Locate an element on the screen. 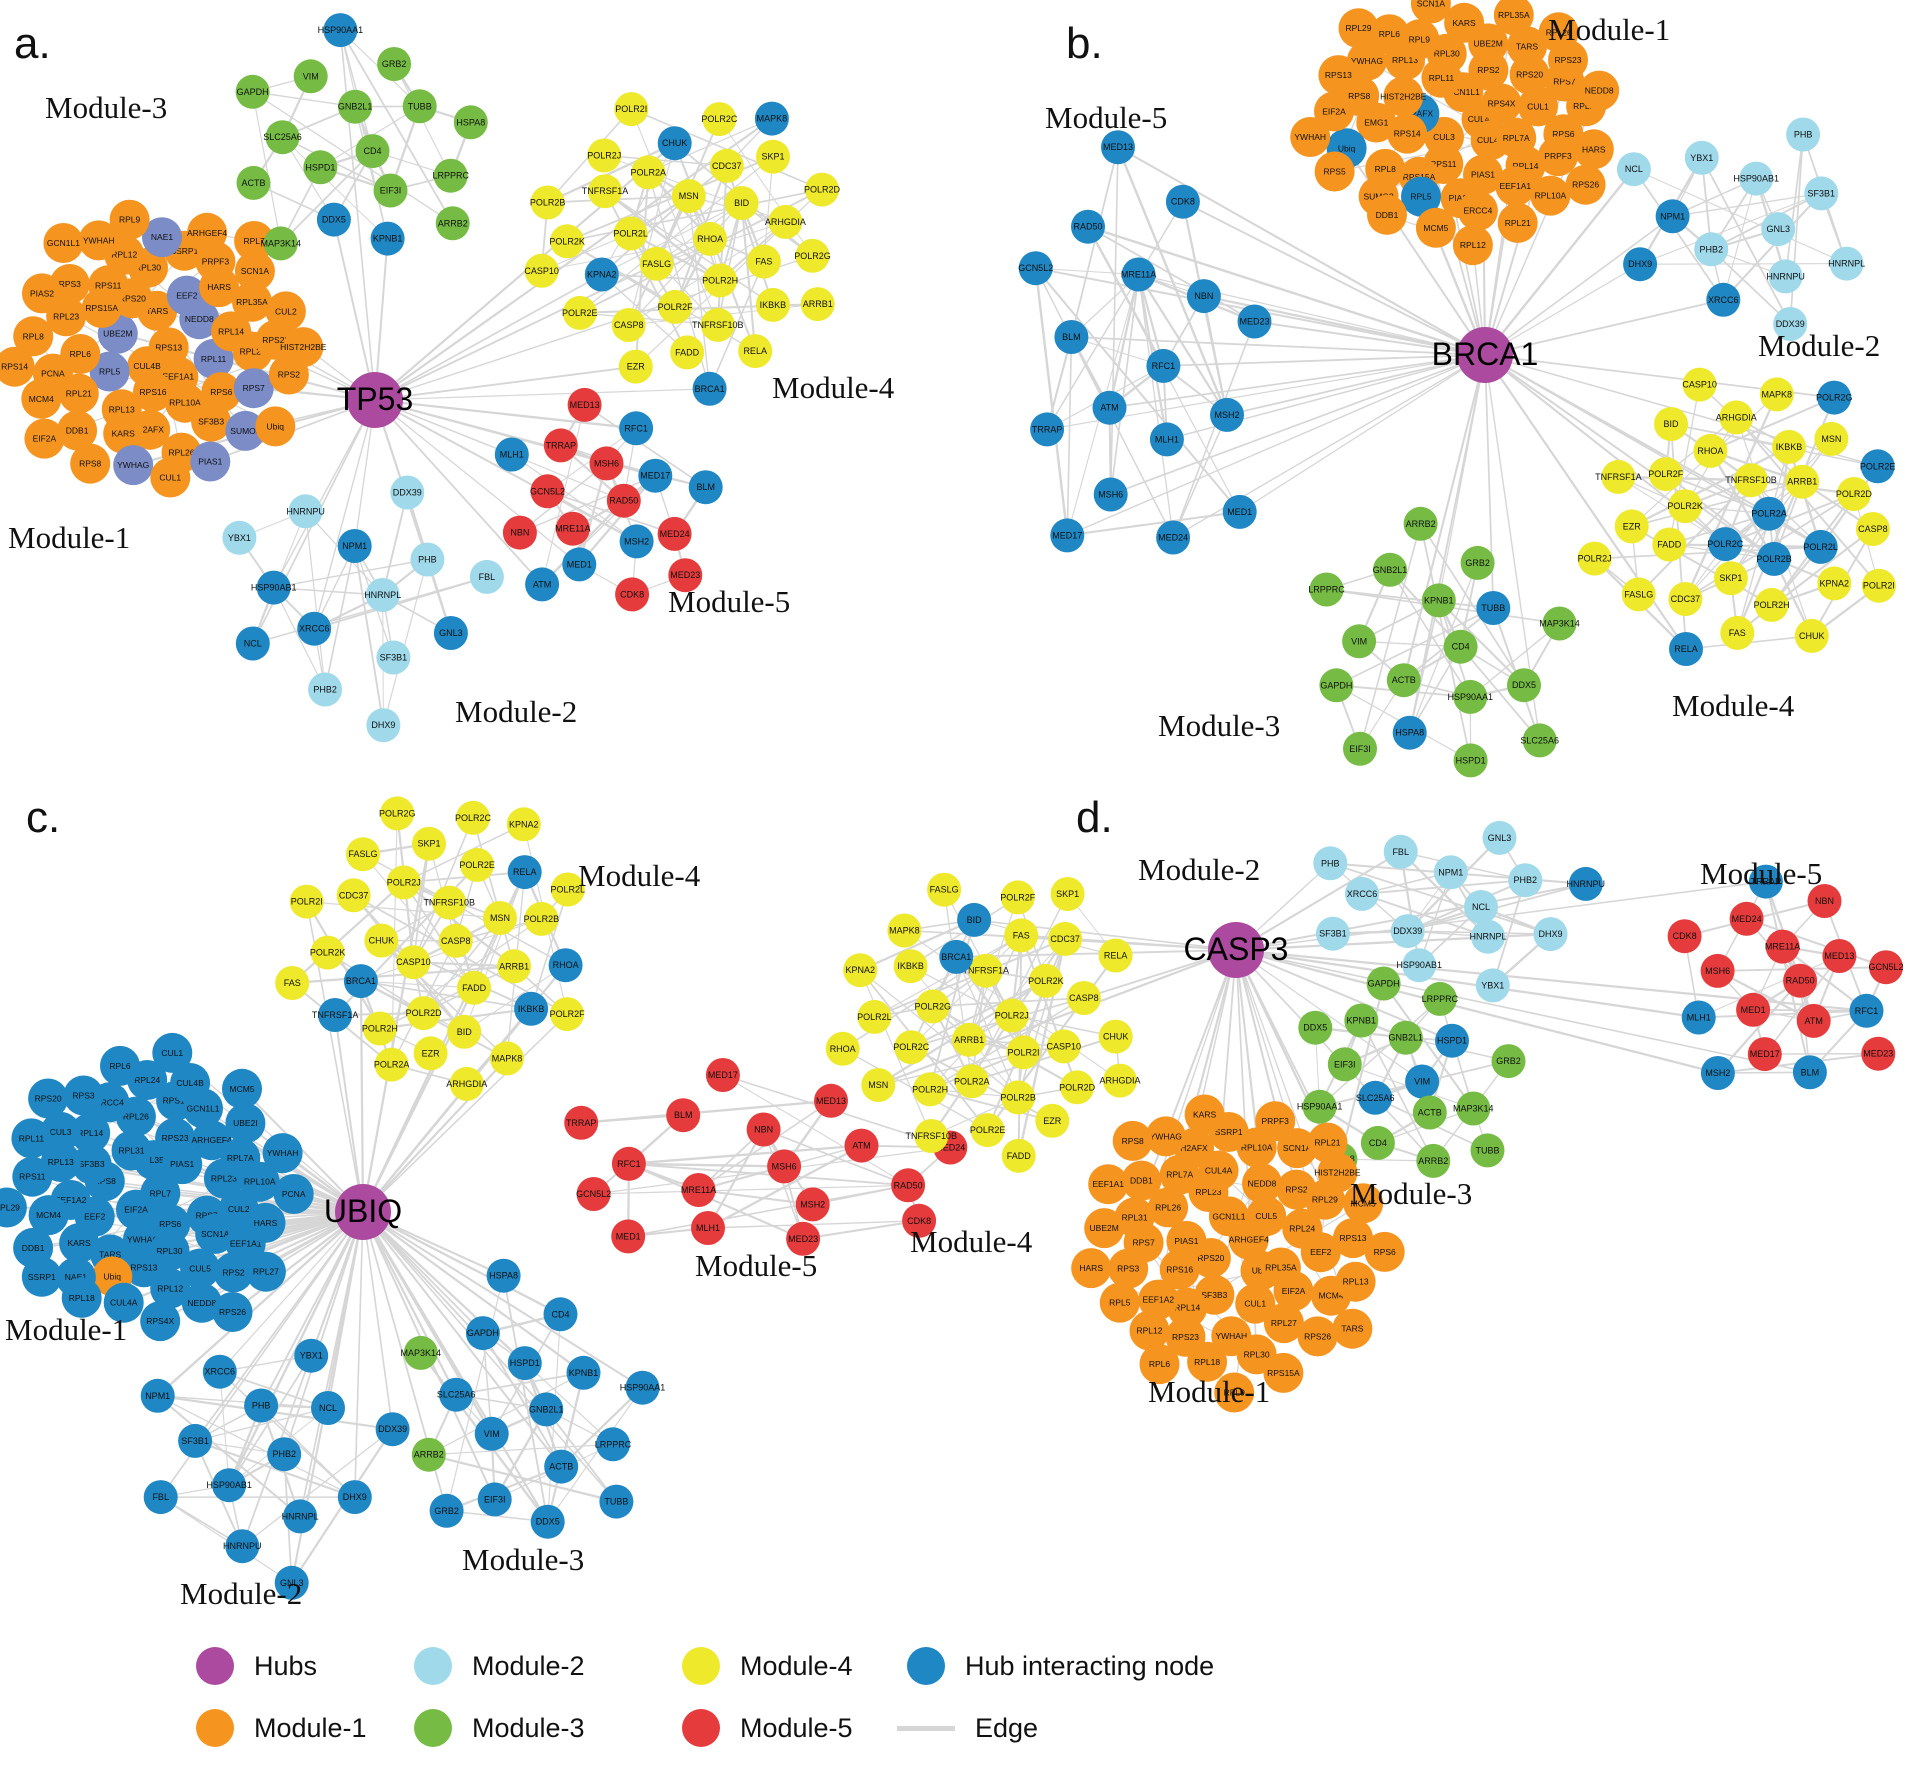 This screenshot has width=1923, height=1775. node-MED1 is located at coordinates (1239, 511).